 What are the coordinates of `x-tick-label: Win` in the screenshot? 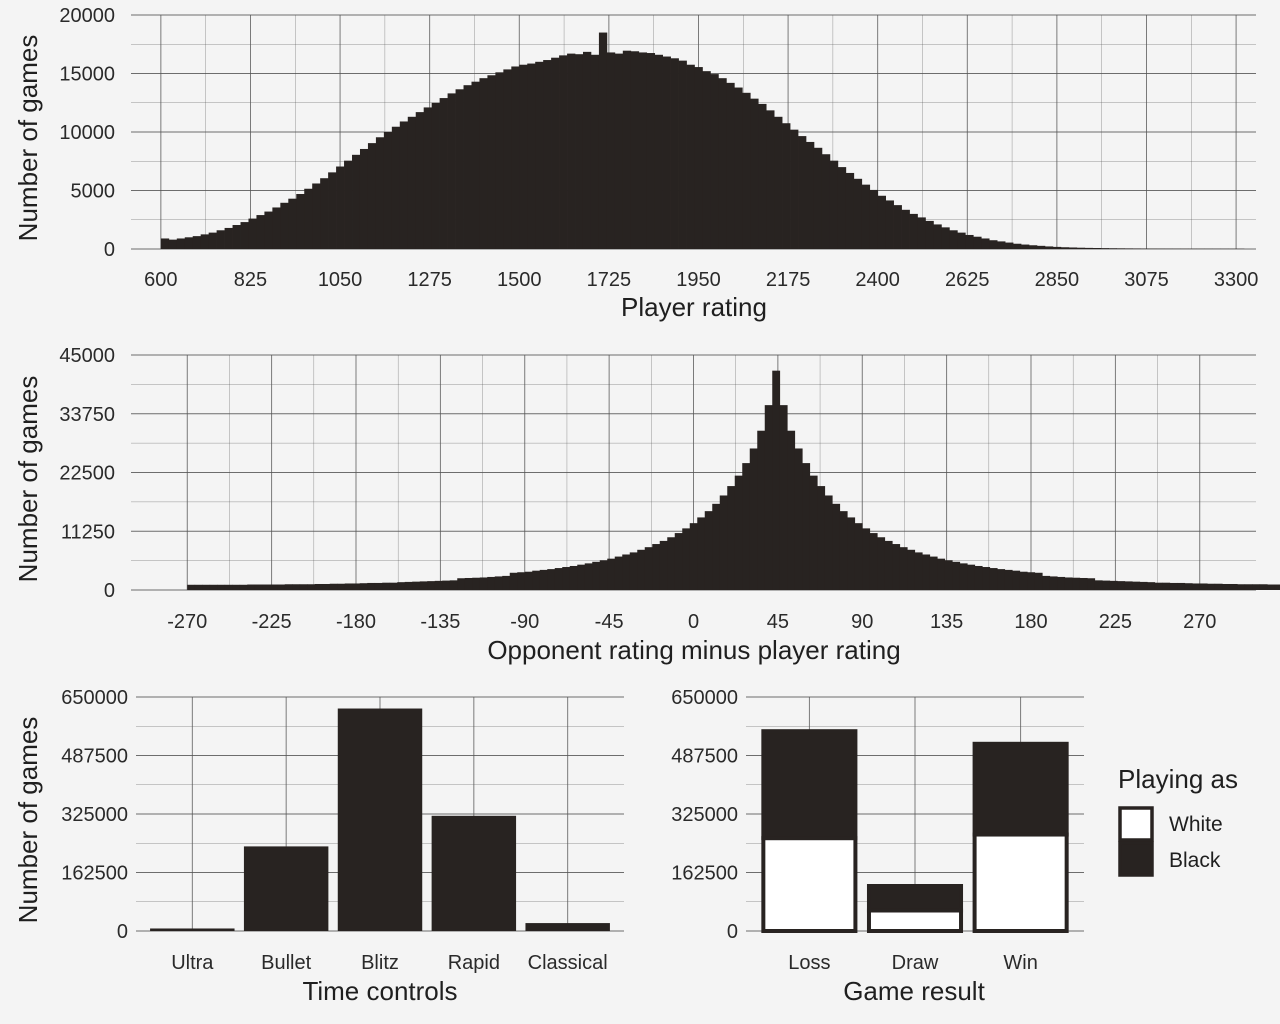 It's located at (1020, 963).